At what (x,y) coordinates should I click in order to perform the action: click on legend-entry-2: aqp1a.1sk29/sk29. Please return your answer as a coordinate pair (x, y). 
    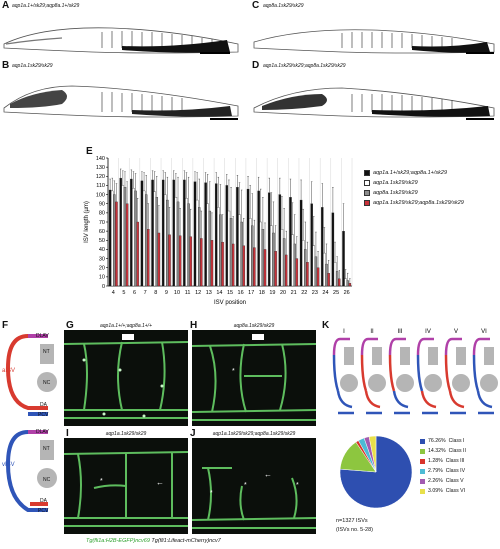
    Looking at the image, I should click on (391, 183).